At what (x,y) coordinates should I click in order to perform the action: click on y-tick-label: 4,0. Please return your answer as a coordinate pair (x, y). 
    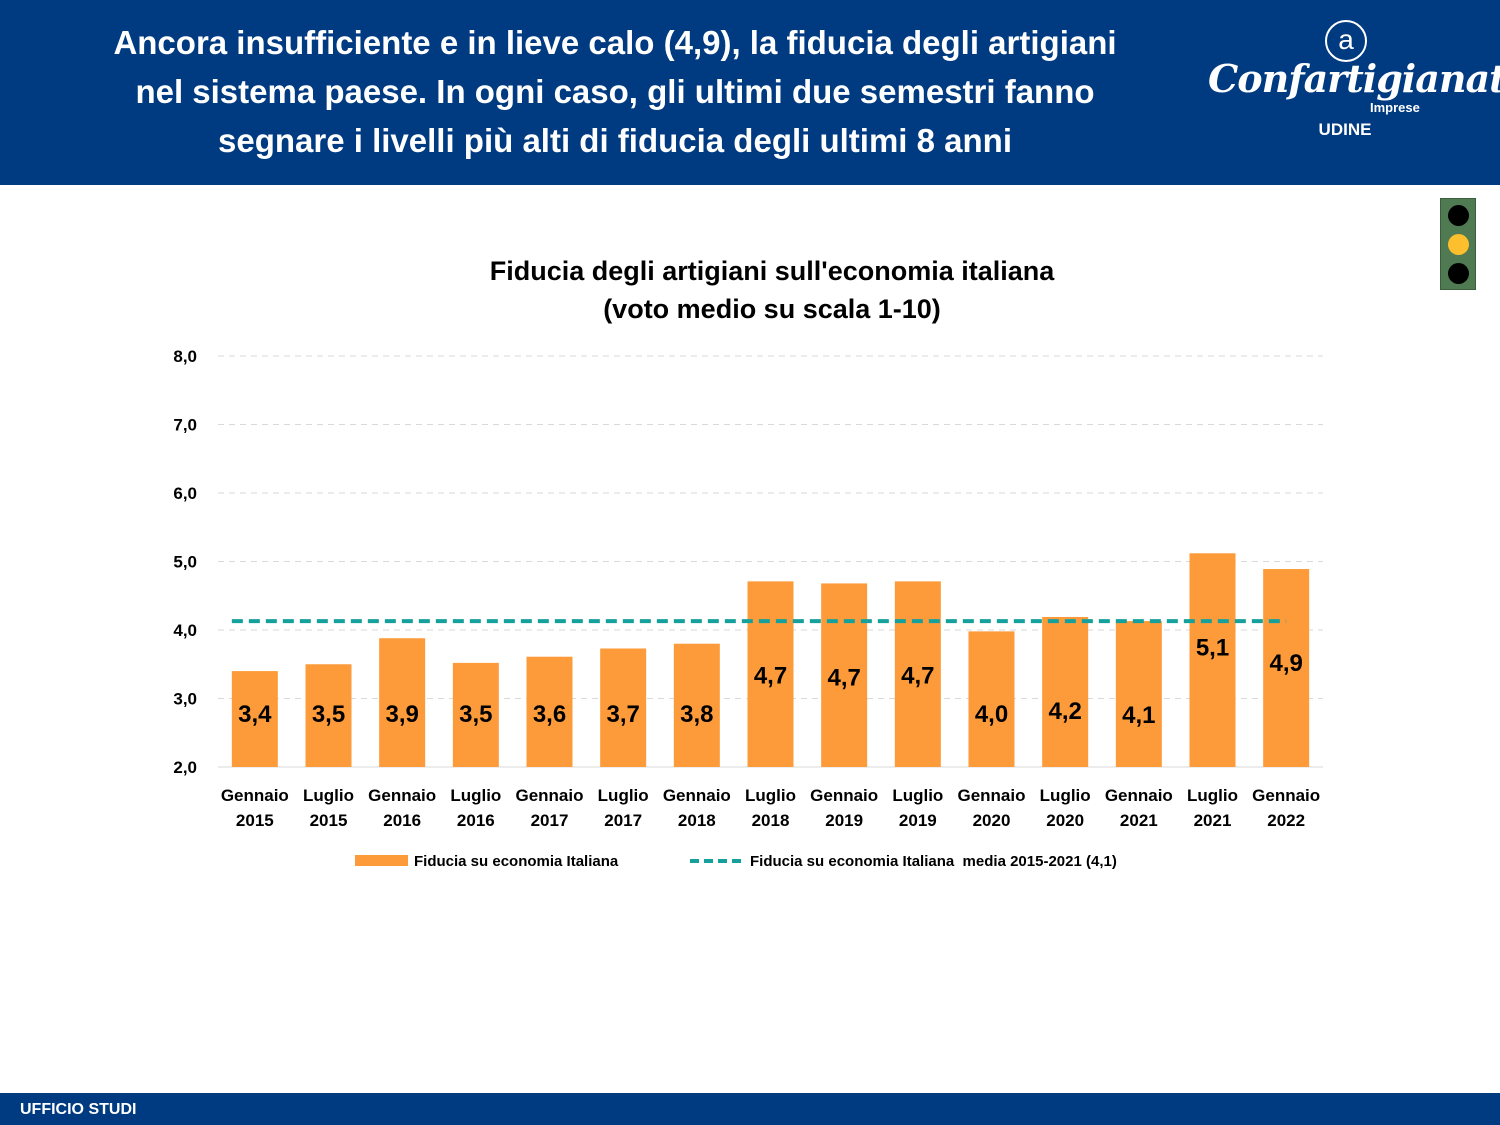
    Looking at the image, I should click on (185, 630).